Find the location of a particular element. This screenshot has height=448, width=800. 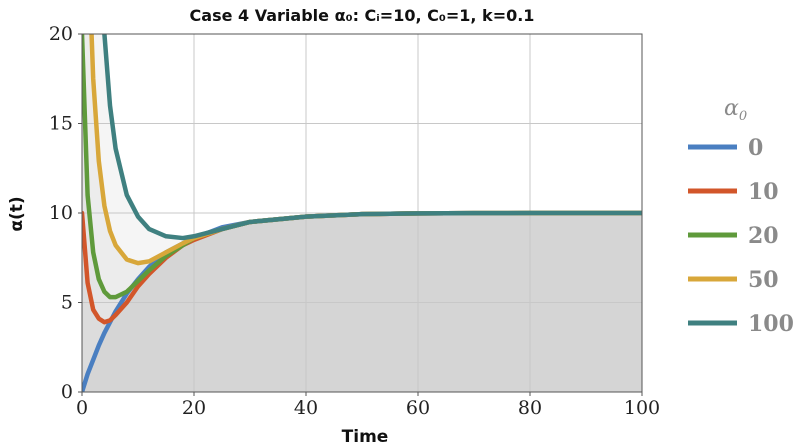

y-tick-label: 10 is located at coordinates (61, 213).